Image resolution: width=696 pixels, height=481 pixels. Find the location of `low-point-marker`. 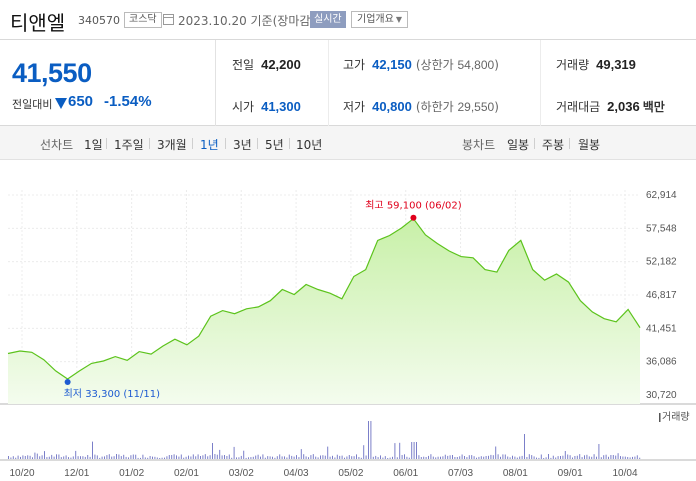

low-point-marker is located at coordinates (67, 381).